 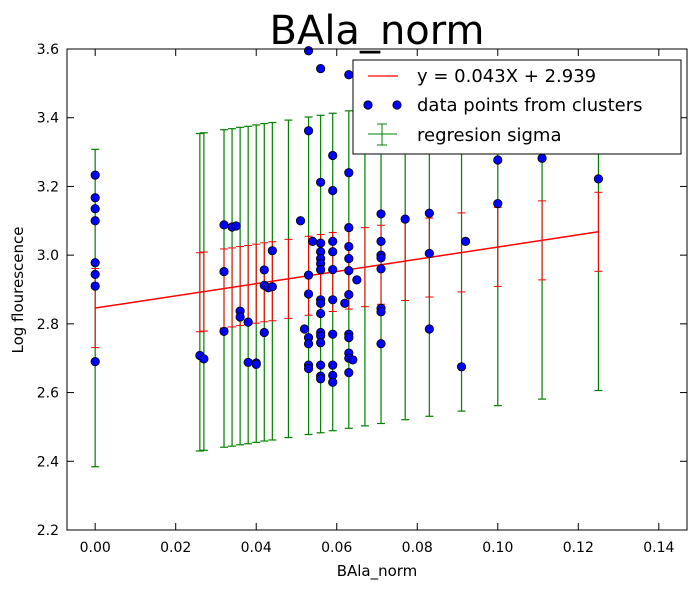 What do you see at coordinates (256, 548) in the screenshot?
I see `x-tick-label: 0.04` at bounding box center [256, 548].